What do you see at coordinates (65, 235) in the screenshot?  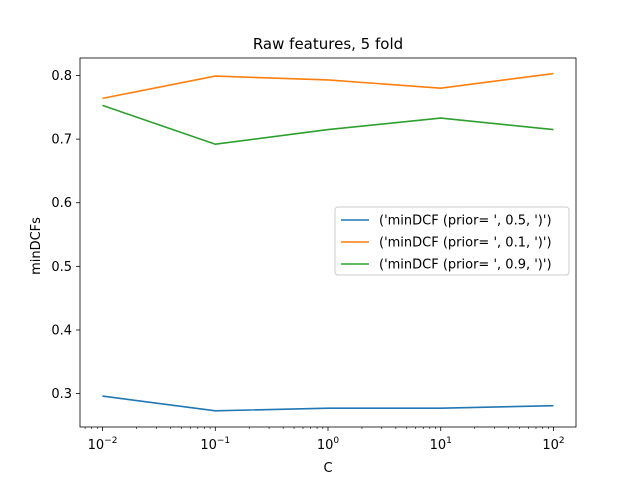 I see `y-axis: 0.3 0.4 0.5 0.6 0.7 0.8` at bounding box center [65, 235].